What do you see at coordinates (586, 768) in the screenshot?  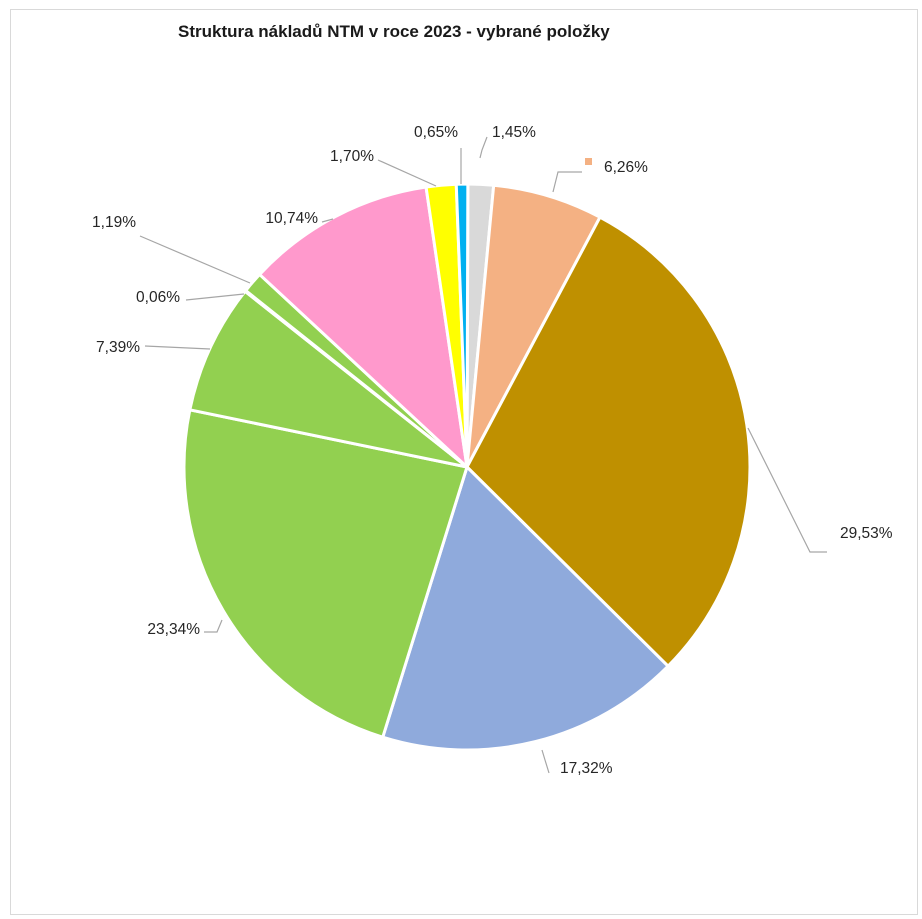 I see `data-label: 17,32%` at bounding box center [586, 768].